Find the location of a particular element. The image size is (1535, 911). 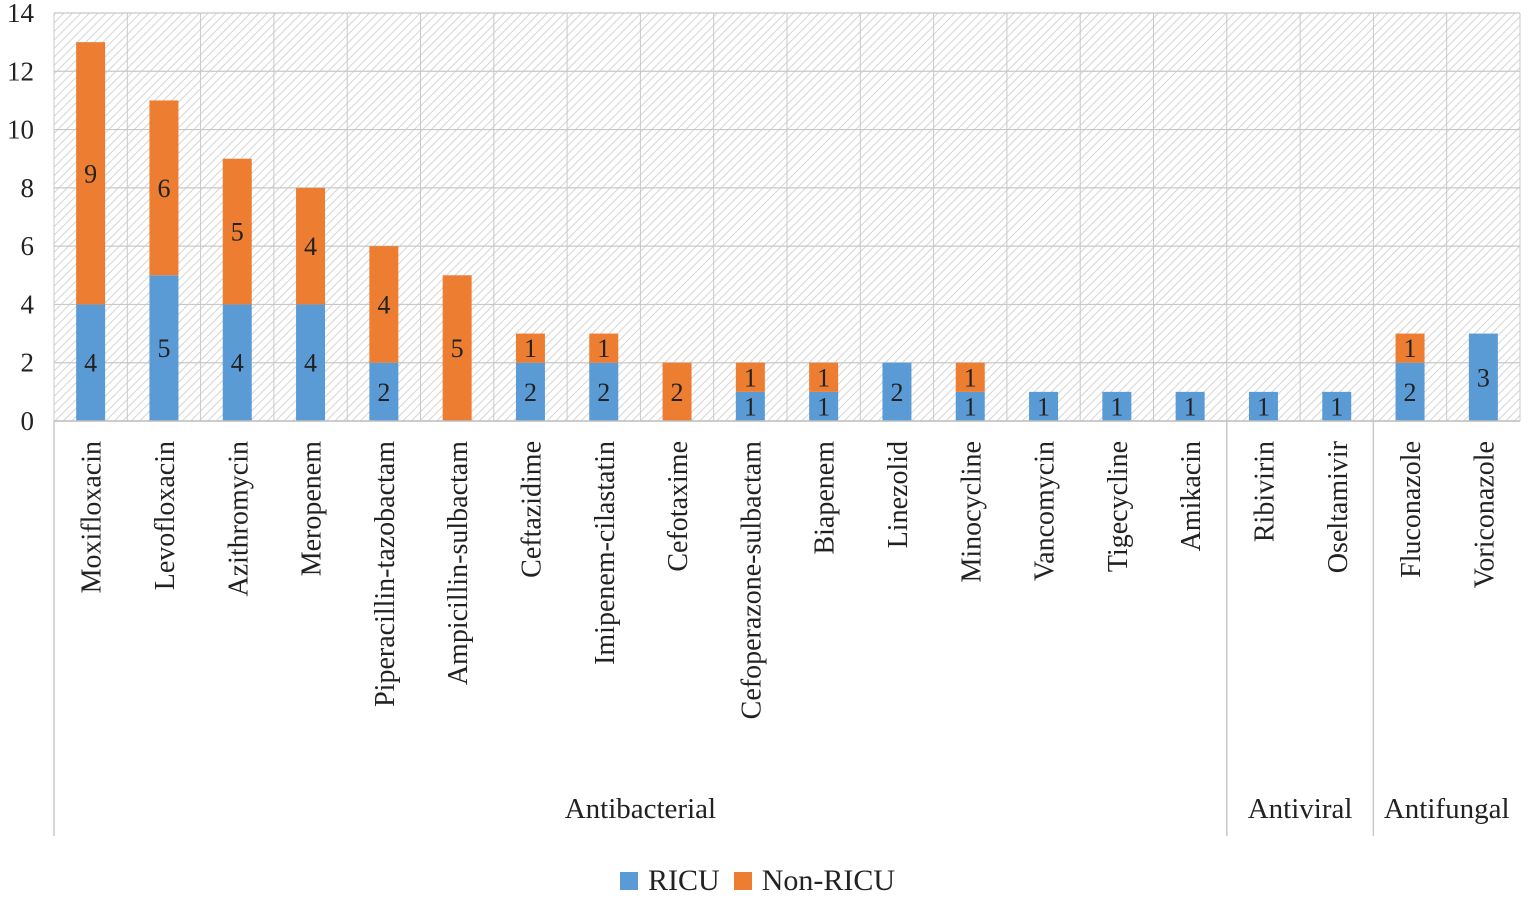

data-label-non-ricu: 6 is located at coordinates (163, 188).